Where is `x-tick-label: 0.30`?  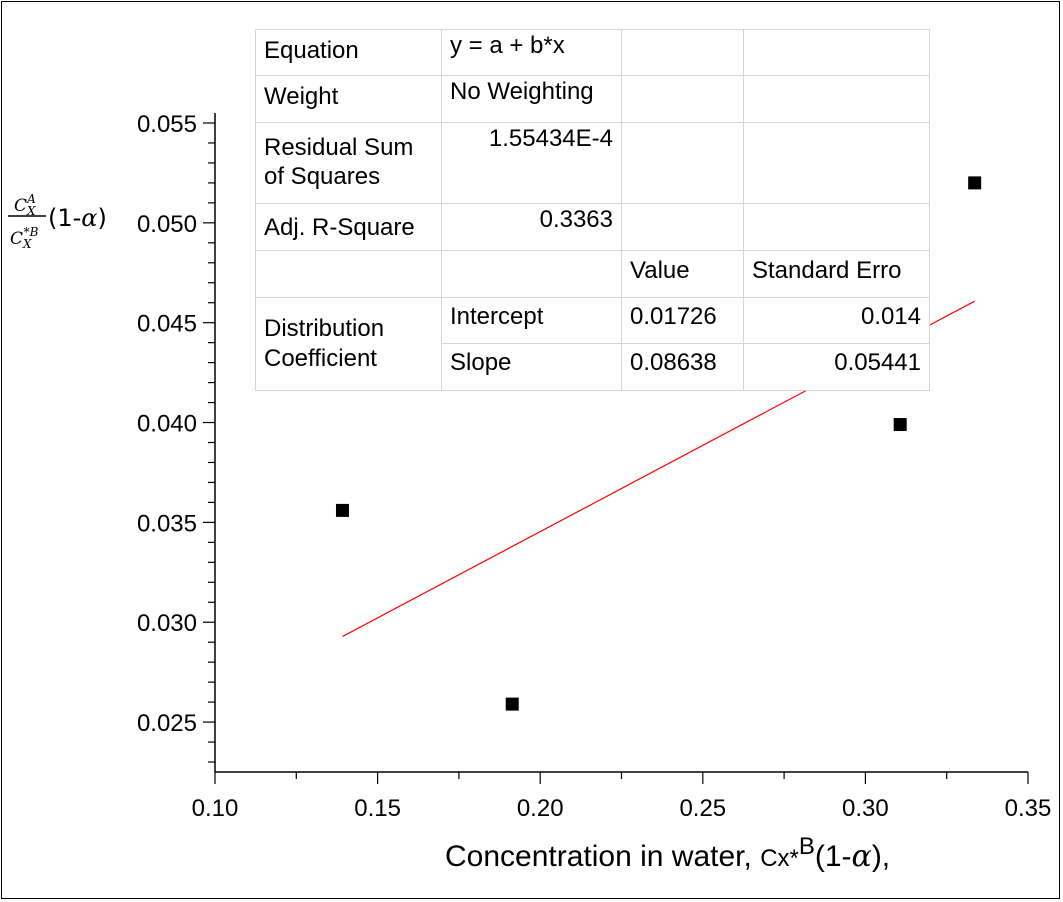 x-tick-label: 0.30 is located at coordinates (865, 808).